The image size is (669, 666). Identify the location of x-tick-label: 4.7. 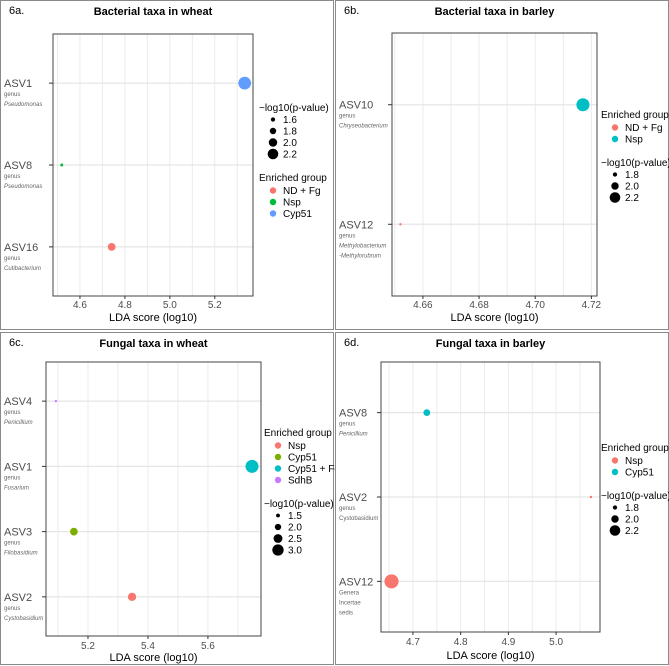
(413, 642).